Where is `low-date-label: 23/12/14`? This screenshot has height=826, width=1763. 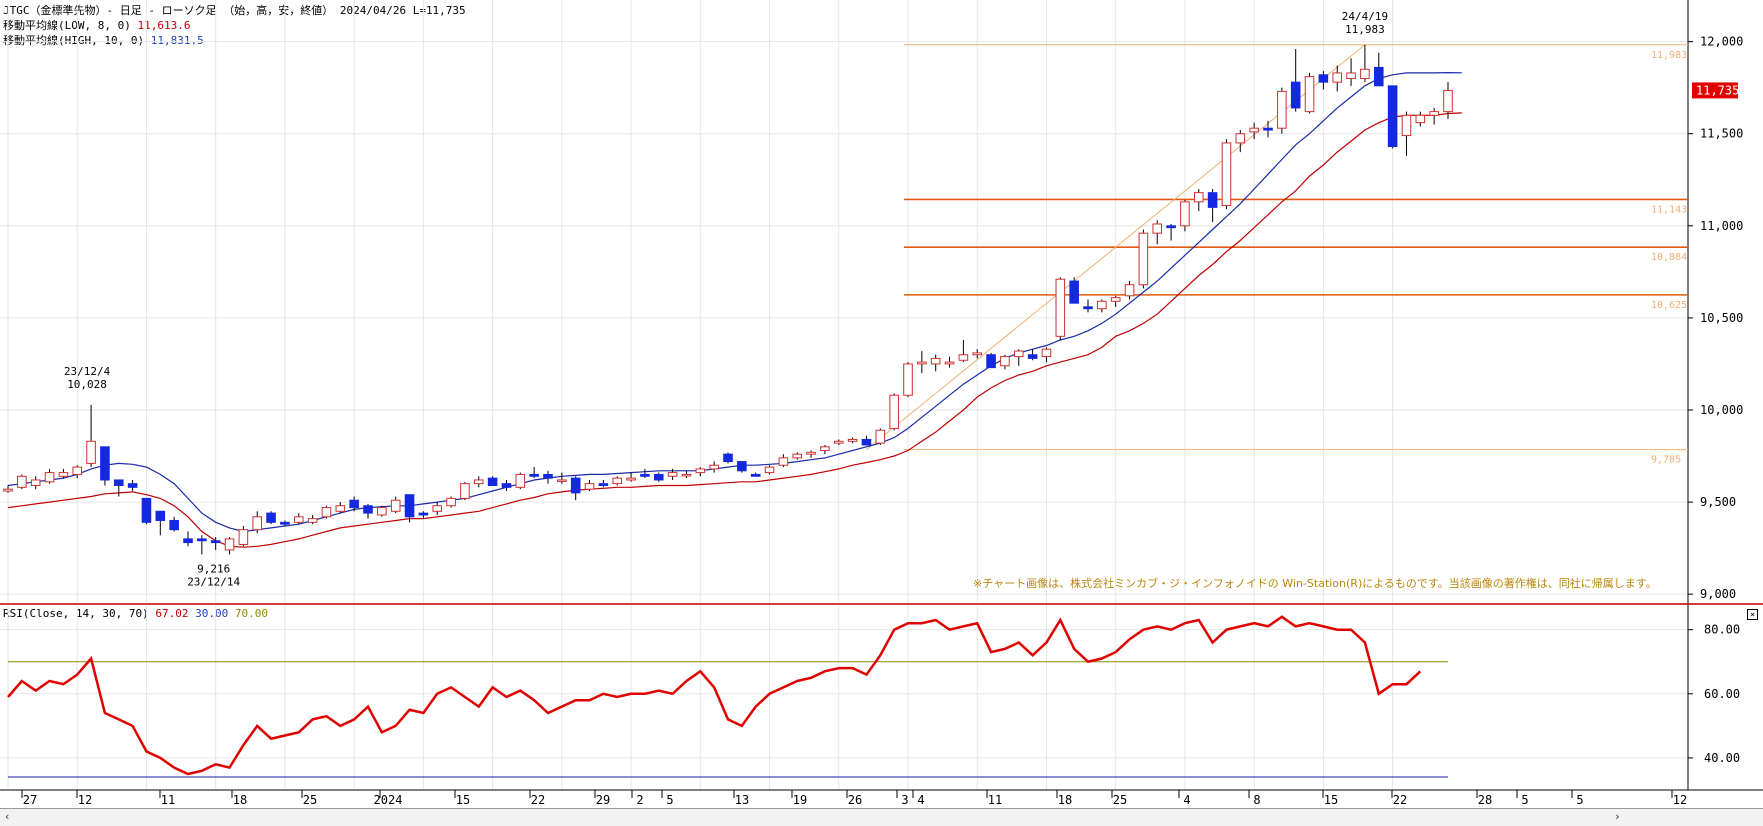
low-date-label: 23/12/14 is located at coordinates (213, 581).